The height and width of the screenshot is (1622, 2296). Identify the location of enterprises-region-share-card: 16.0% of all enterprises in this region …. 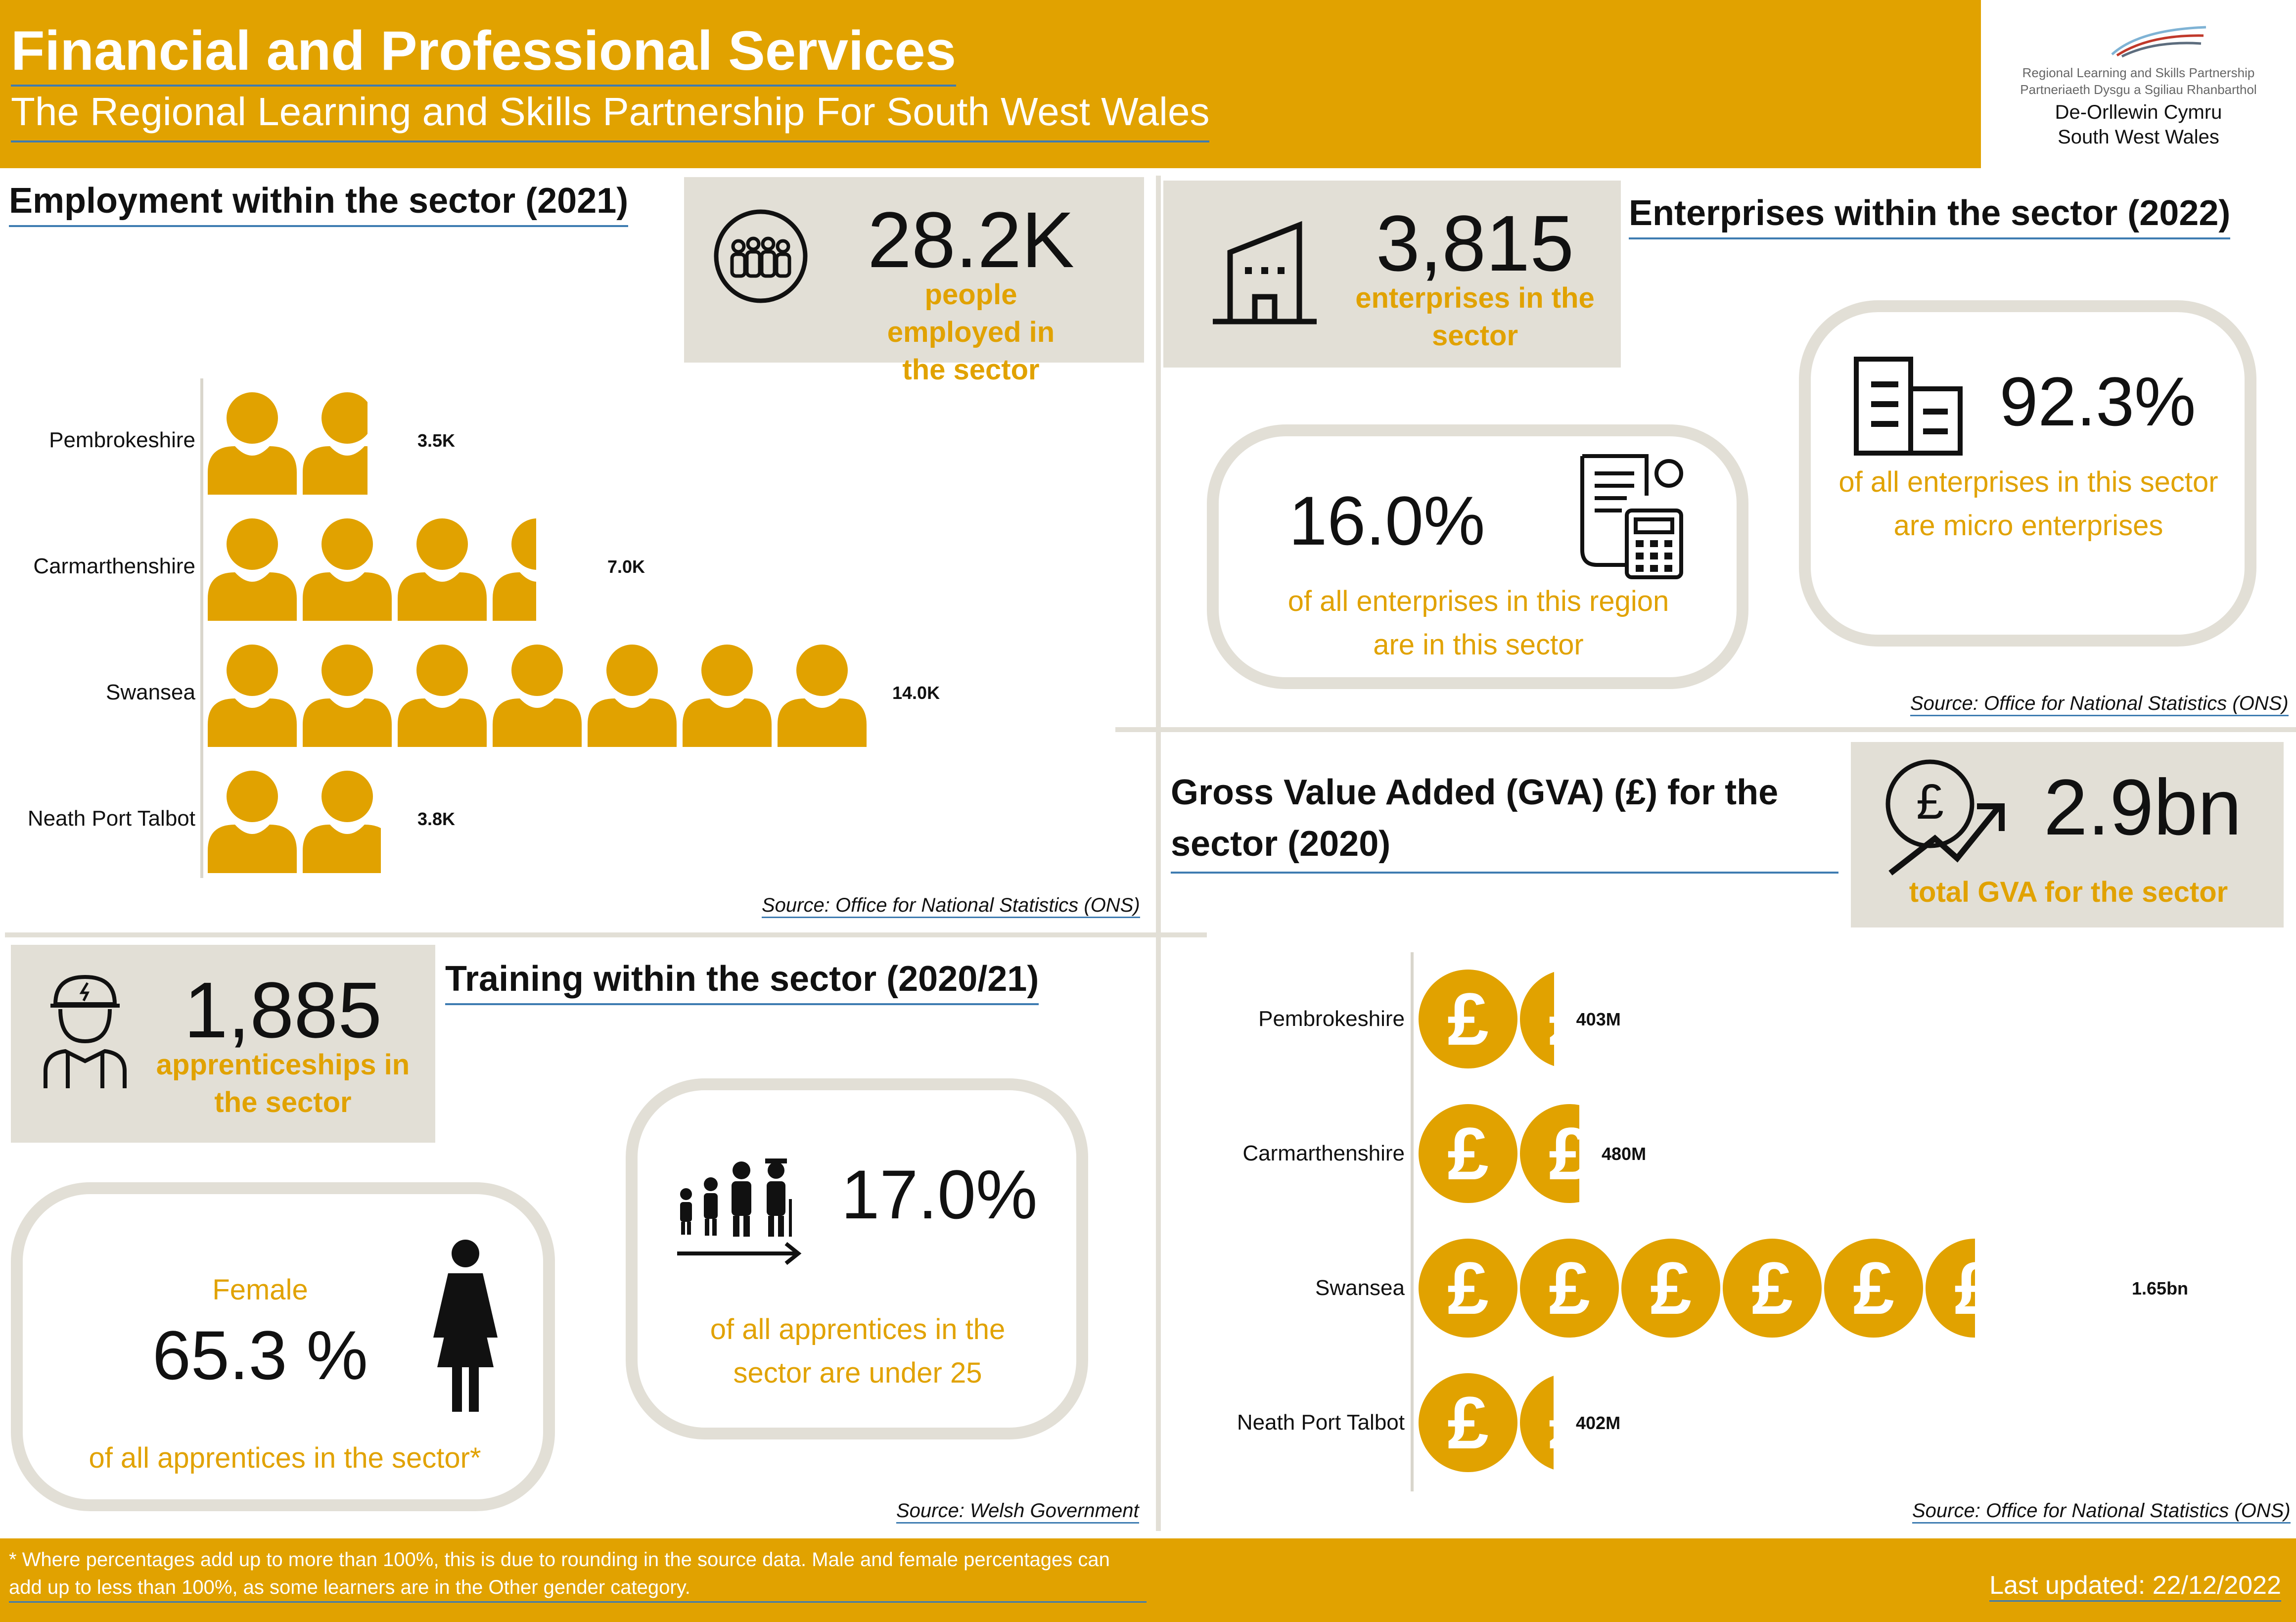
(1477, 556).